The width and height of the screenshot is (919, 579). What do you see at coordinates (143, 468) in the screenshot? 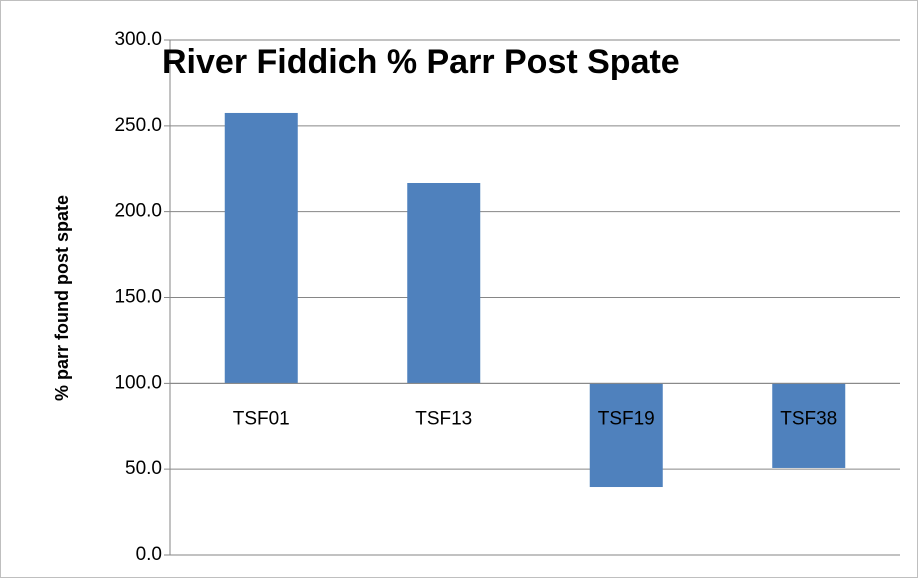
I see `y-tick-label: 50.0` at bounding box center [143, 468].